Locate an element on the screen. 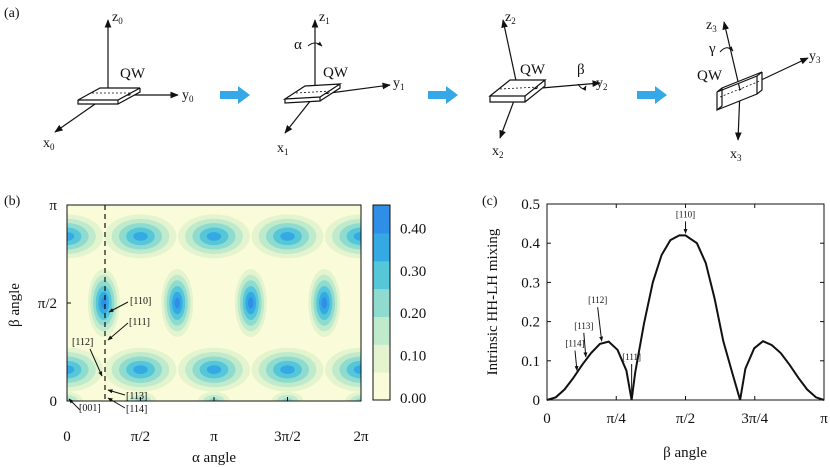 Image resolution: width=830 pixels, height=467 pixels. annot-111: [111] is located at coordinates (139, 322).